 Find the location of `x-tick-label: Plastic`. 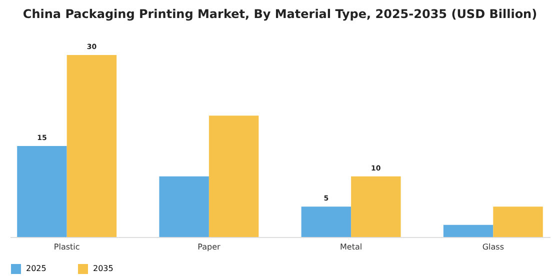

x-tick-label: Plastic is located at coordinates (67, 247).